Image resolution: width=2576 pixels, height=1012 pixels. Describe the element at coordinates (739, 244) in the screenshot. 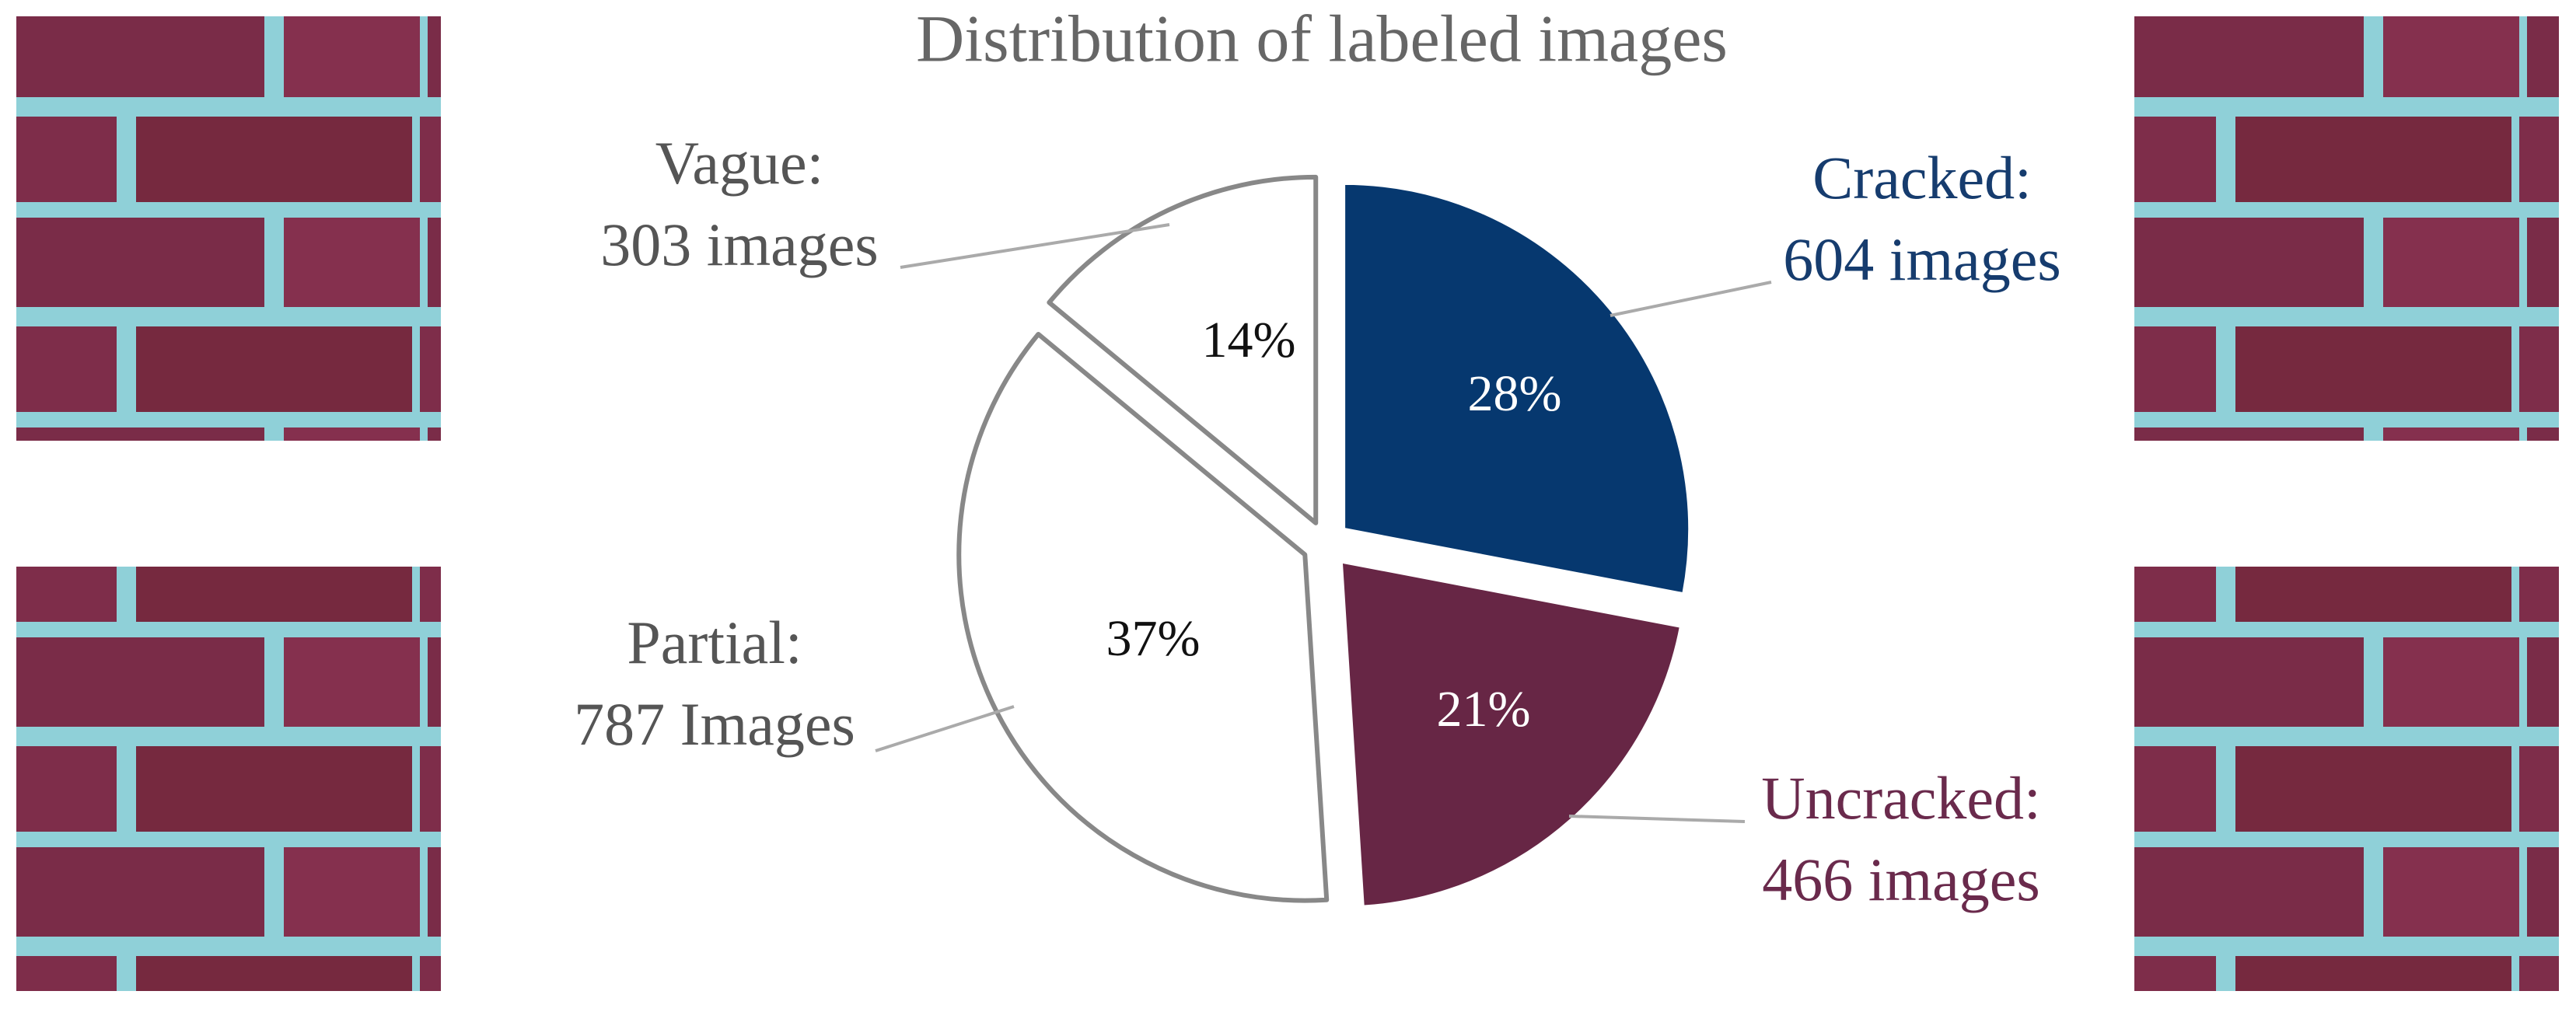

I see `count-label: 303 images` at that location.